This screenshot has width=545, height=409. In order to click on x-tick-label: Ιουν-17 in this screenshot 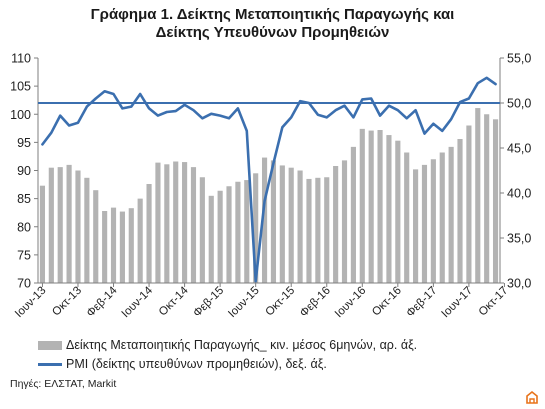, I will do `click(457, 303)`.